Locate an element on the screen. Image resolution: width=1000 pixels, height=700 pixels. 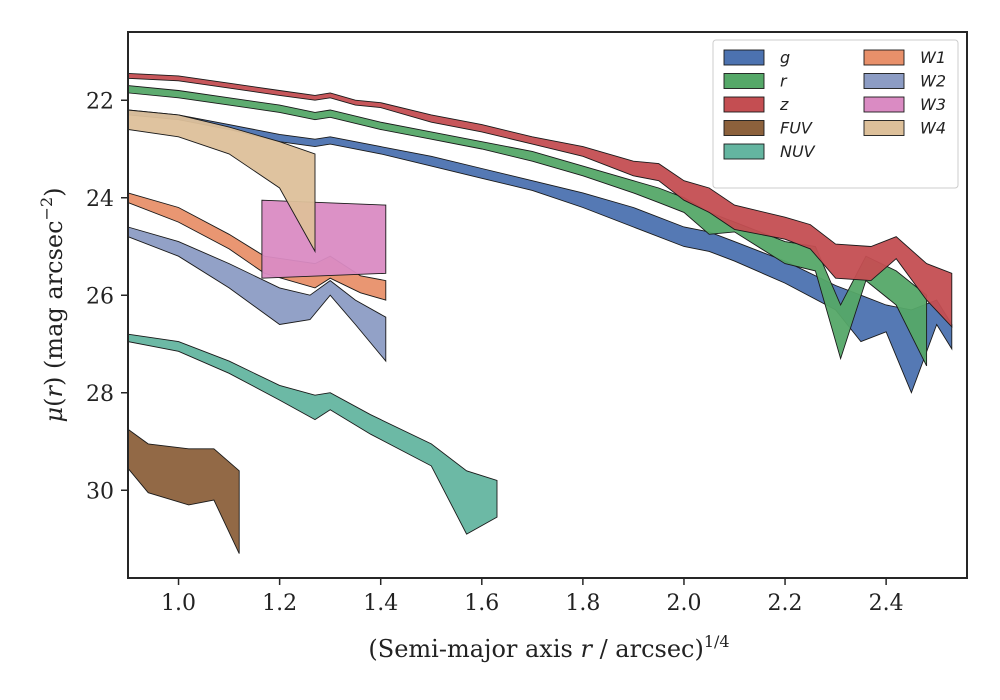
x-tick-label: 2.0 is located at coordinates (683, 603).